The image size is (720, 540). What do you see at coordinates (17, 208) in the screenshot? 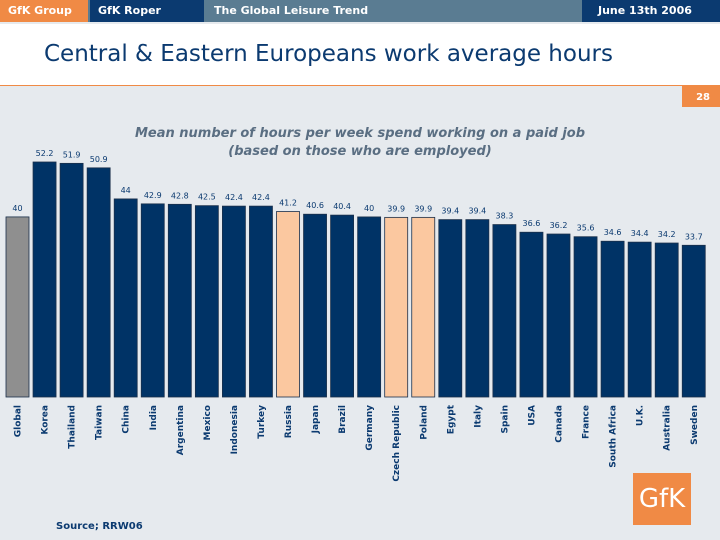
I see `data-label-global: 40` at bounding box center [17, 208].